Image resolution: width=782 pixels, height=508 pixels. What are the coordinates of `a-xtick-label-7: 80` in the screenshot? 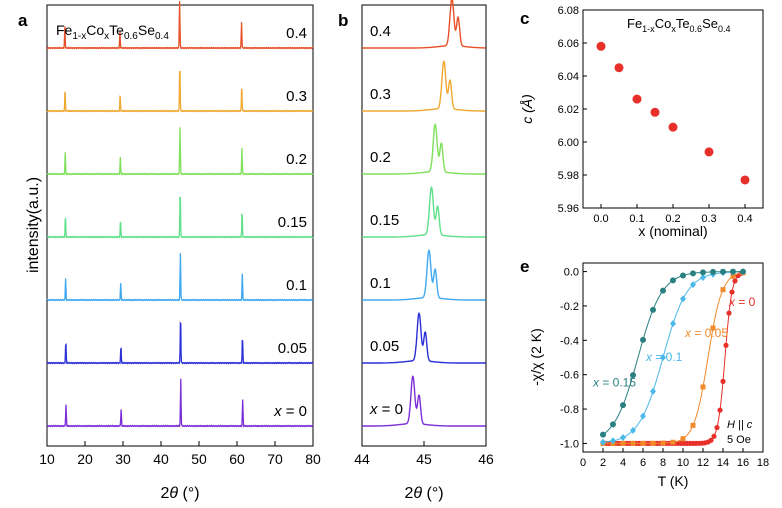 It's located at (313, 459).